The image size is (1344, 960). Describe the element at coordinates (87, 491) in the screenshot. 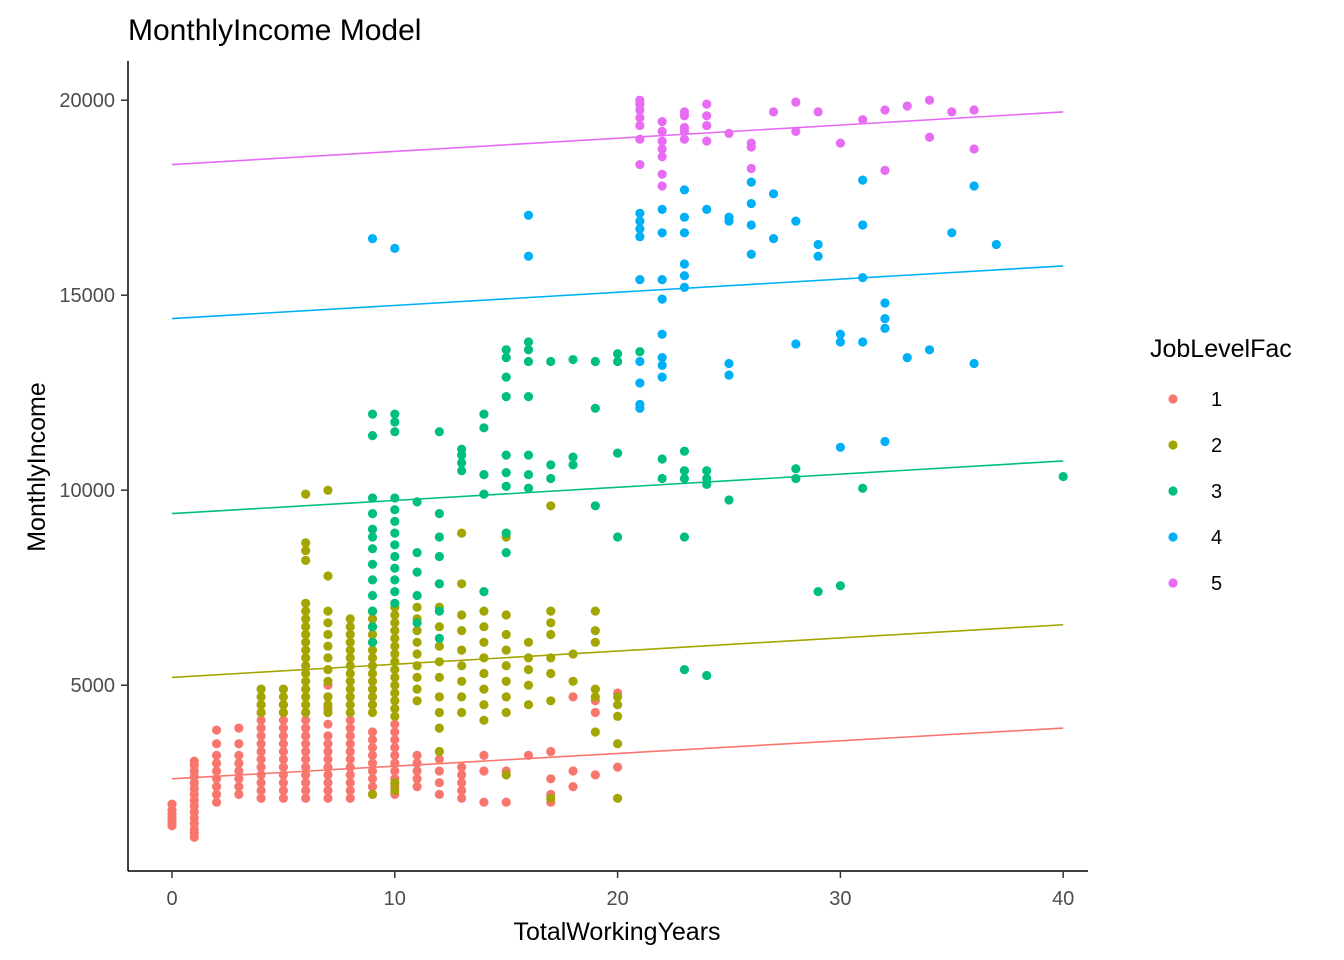

I see `y-tick-label: 10000` at that location.